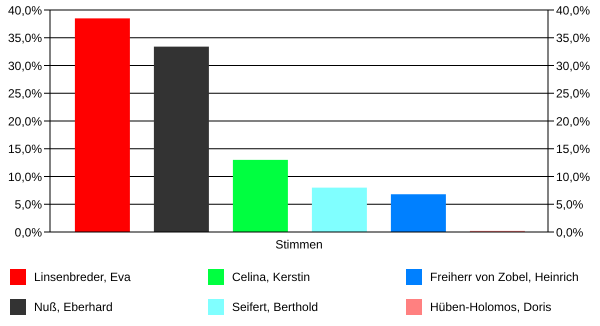 Image resolution: width=600 pixels, height=326 pixels. Describe the element at coordinates (25, 149) in the screenshot. I see `y-tick-label: 15,0%` at that location.